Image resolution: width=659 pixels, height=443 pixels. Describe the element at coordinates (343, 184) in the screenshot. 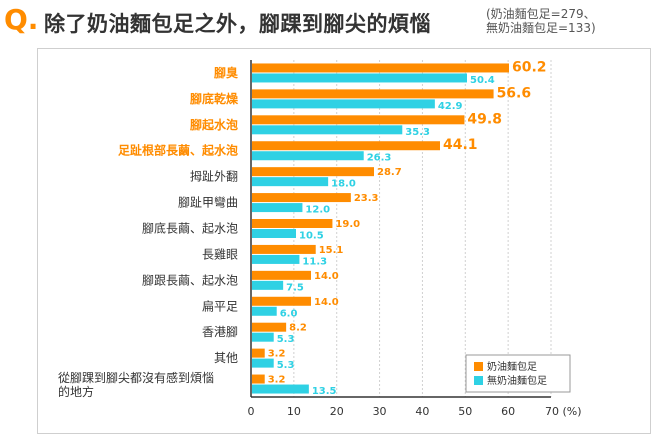

I see `data-label-series-2: 18.0` at that location.